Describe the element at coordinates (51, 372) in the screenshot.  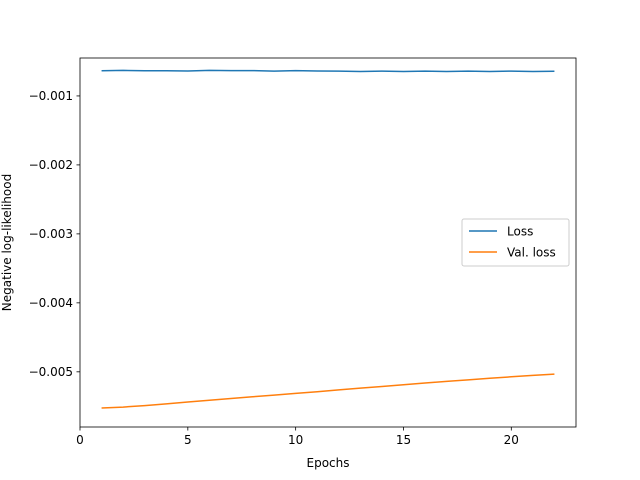
I see `y-tick-label: −0.005` at that location.